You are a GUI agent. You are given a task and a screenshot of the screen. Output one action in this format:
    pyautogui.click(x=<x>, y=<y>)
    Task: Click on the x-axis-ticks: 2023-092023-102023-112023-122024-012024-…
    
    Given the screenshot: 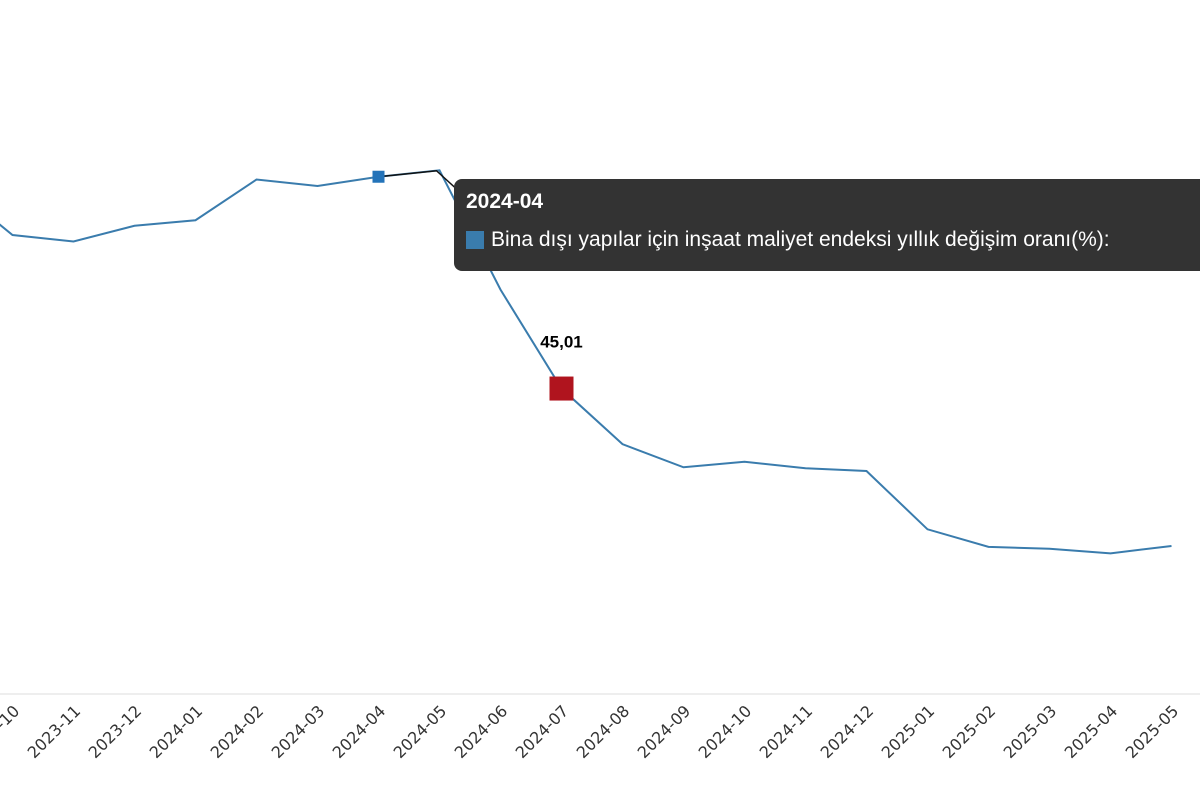 What is the action you would take?
    pyautogui.click(x=591, y=731)
    